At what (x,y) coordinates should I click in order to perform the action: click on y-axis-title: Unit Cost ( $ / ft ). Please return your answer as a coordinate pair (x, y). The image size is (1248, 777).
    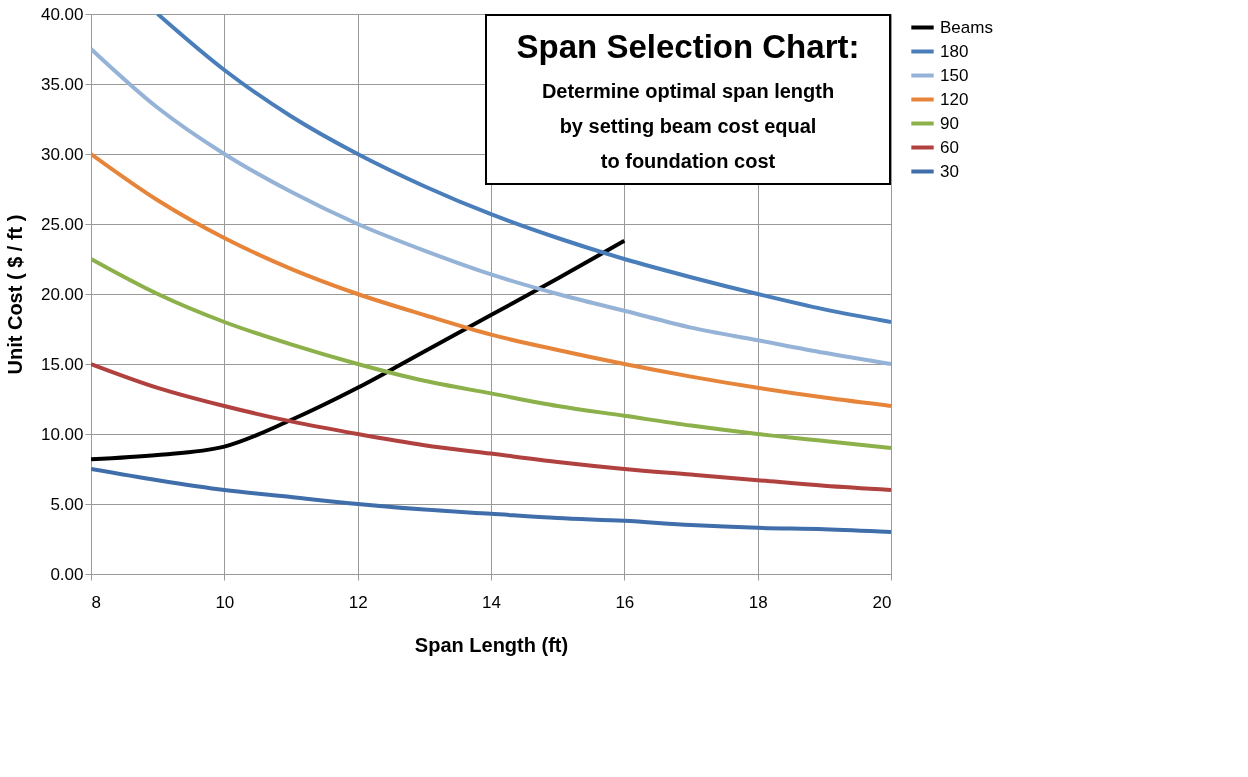
    Looking at the image, I should click on (14, 294).